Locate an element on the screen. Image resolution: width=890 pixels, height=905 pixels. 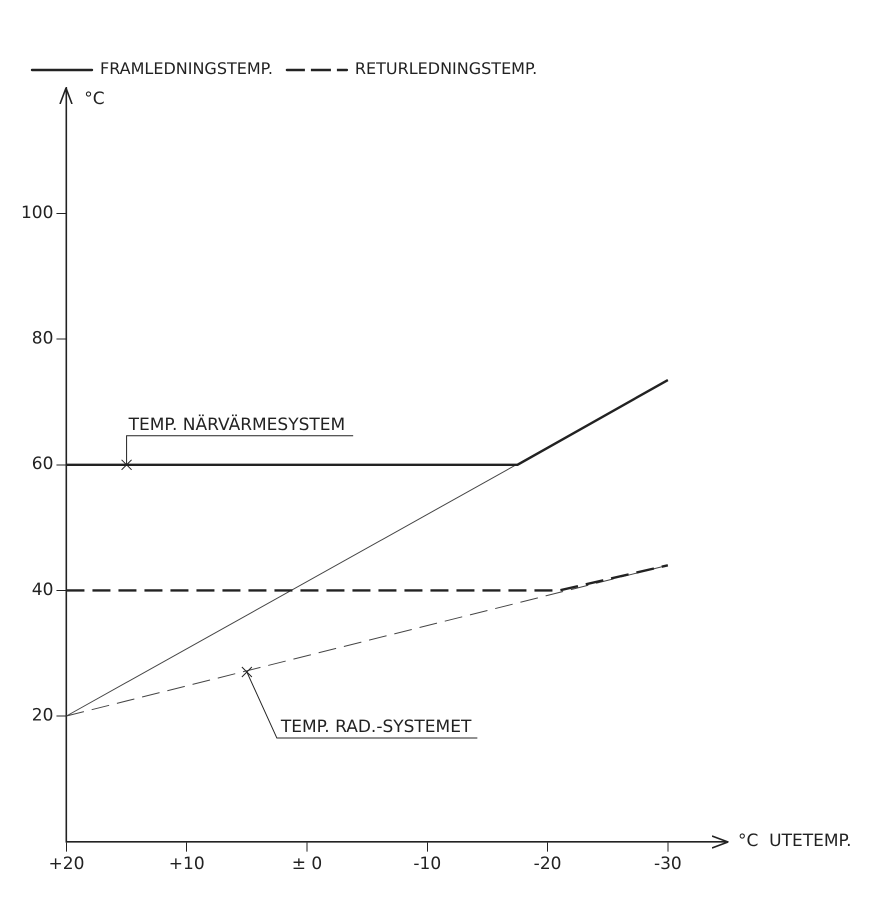
x-tick-label: +20 is located at coordinates (66, 864).